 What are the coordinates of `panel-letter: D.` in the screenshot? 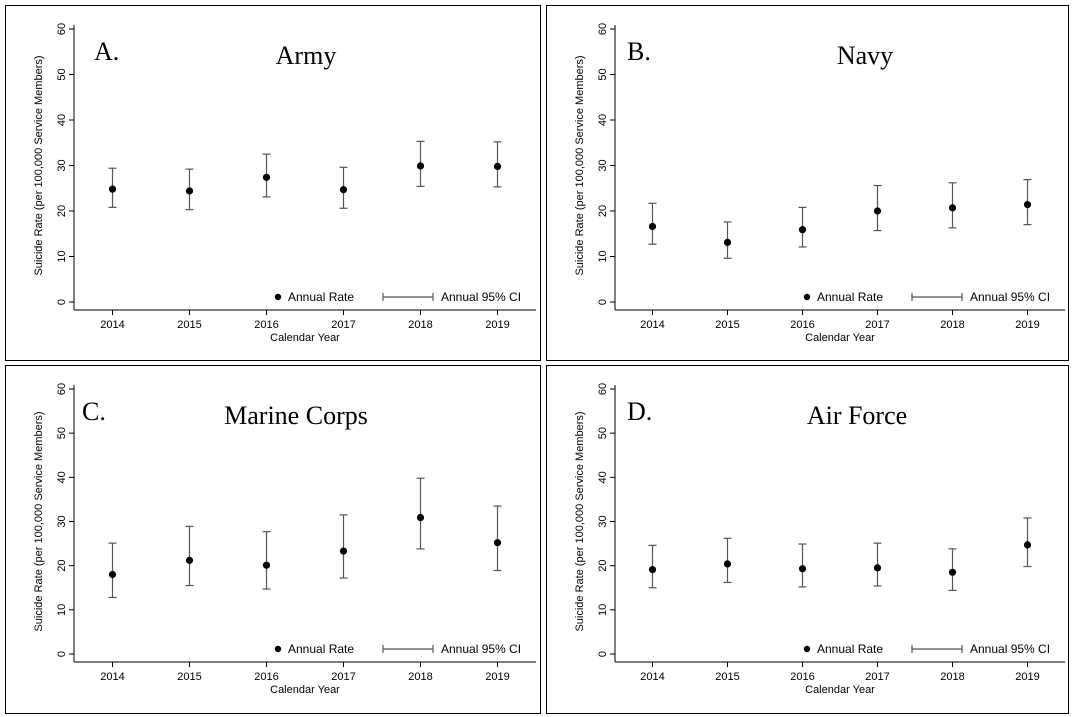 It's located at (639, 411).